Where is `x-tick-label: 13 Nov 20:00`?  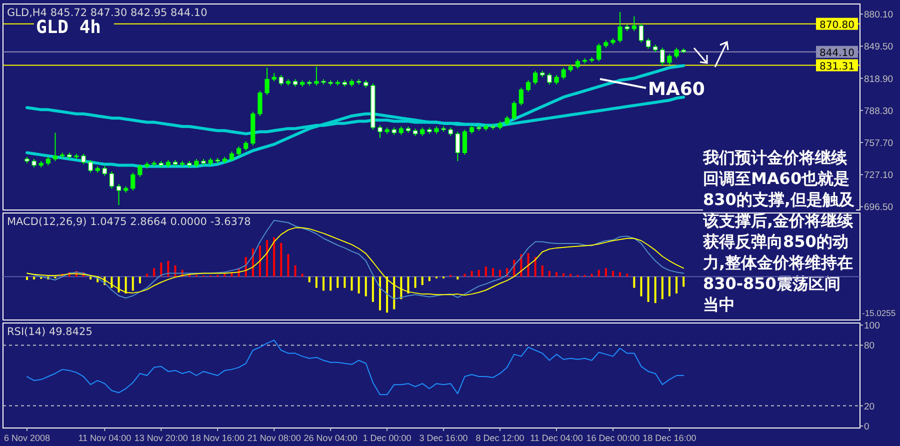
x-tick-label: 13 Nov 20:00 is located at coordinates (161, 438).